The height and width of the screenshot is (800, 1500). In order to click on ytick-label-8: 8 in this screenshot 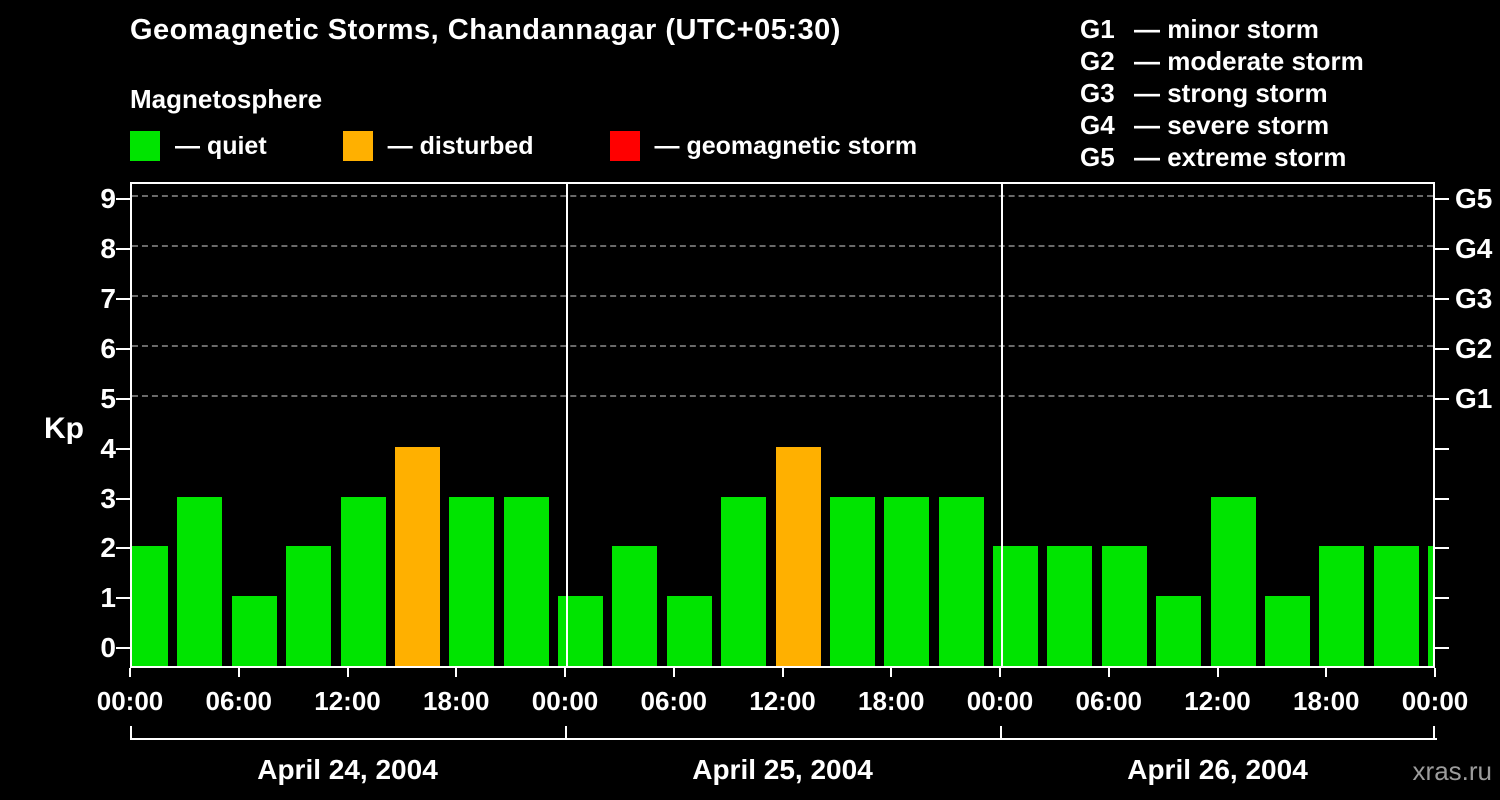, I will do `click(108, 249)`.